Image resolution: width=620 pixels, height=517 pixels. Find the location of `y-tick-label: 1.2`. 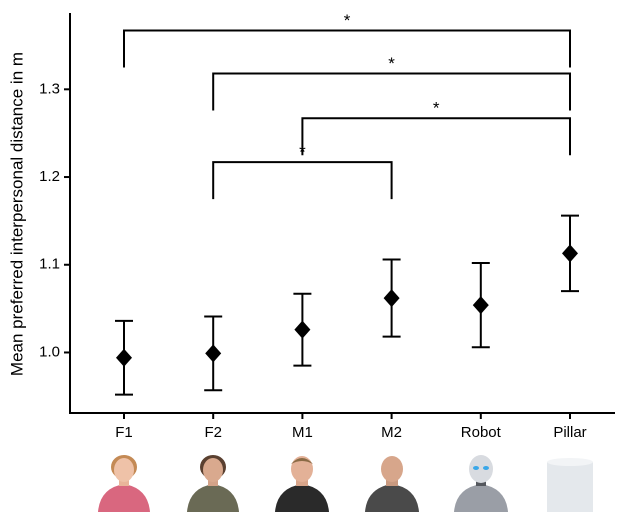

y-tick-label: 1.2 is located at coordinates (49, 176).